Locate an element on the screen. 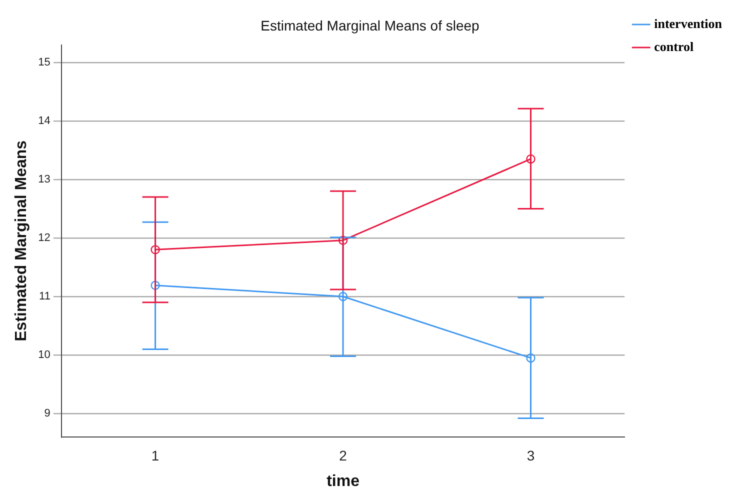 This screenshot has height=503, width=744. x-tick-label: 3 is located at coordinates (530, 455).